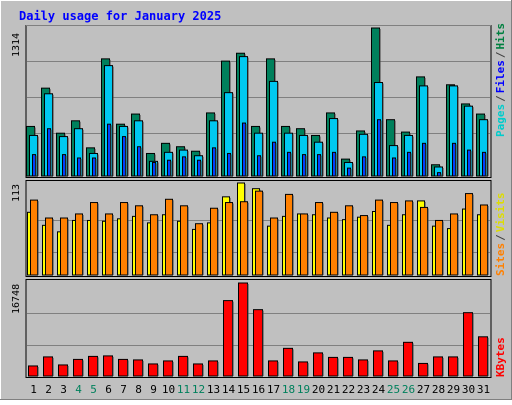  Describe the element at coordinates (63, 389) in the screenshot. I see `day-label: 3` at that location.